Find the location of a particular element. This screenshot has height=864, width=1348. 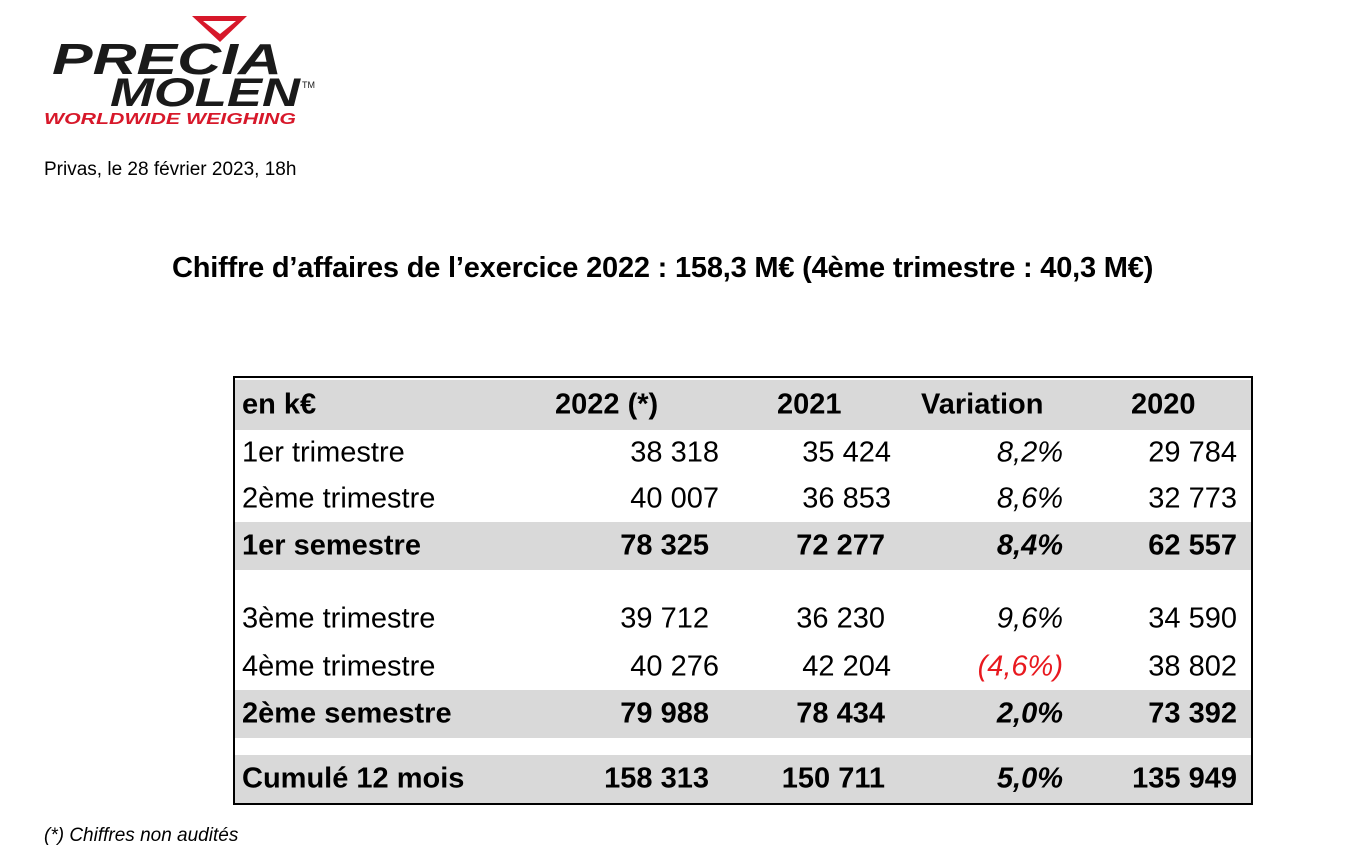

header-2022: 2022 (*) is located at coordinates (607, 404).